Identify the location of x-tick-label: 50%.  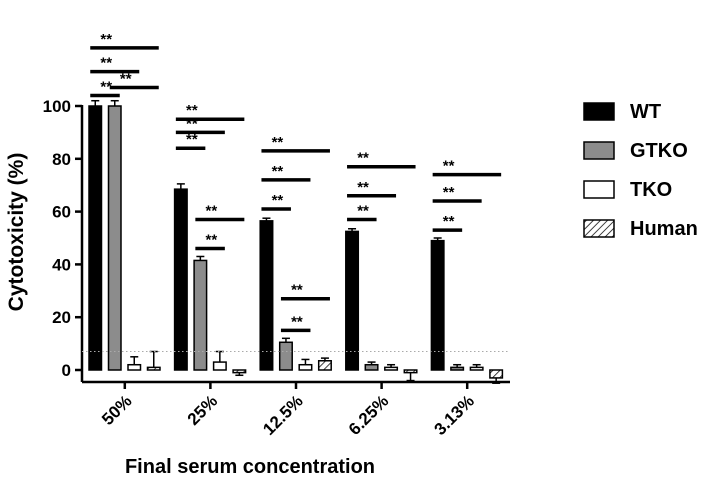
(116, 409).